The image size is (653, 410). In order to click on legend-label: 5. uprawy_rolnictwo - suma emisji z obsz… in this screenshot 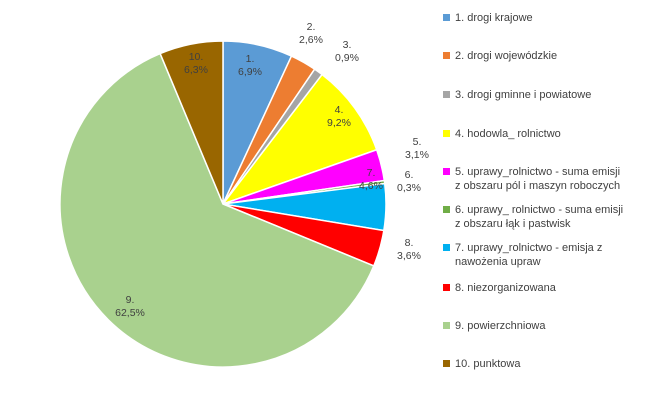, I will do `click(538, 179)`.